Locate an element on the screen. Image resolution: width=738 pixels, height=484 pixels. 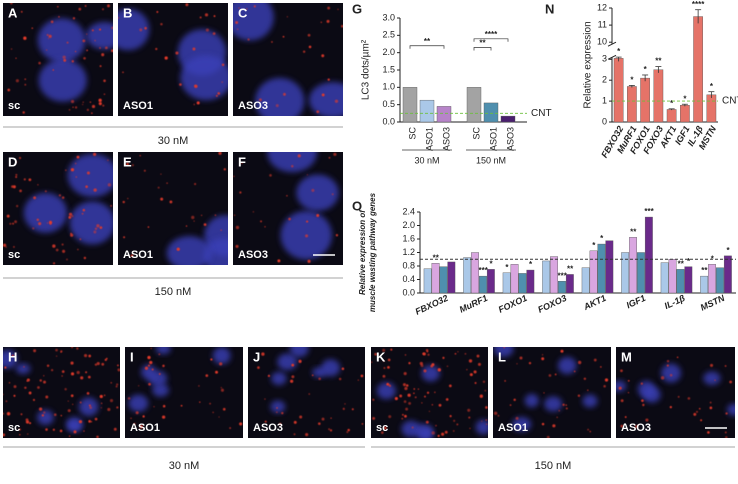
micrograph: I ASO1 is located at coordinates (184, 392).